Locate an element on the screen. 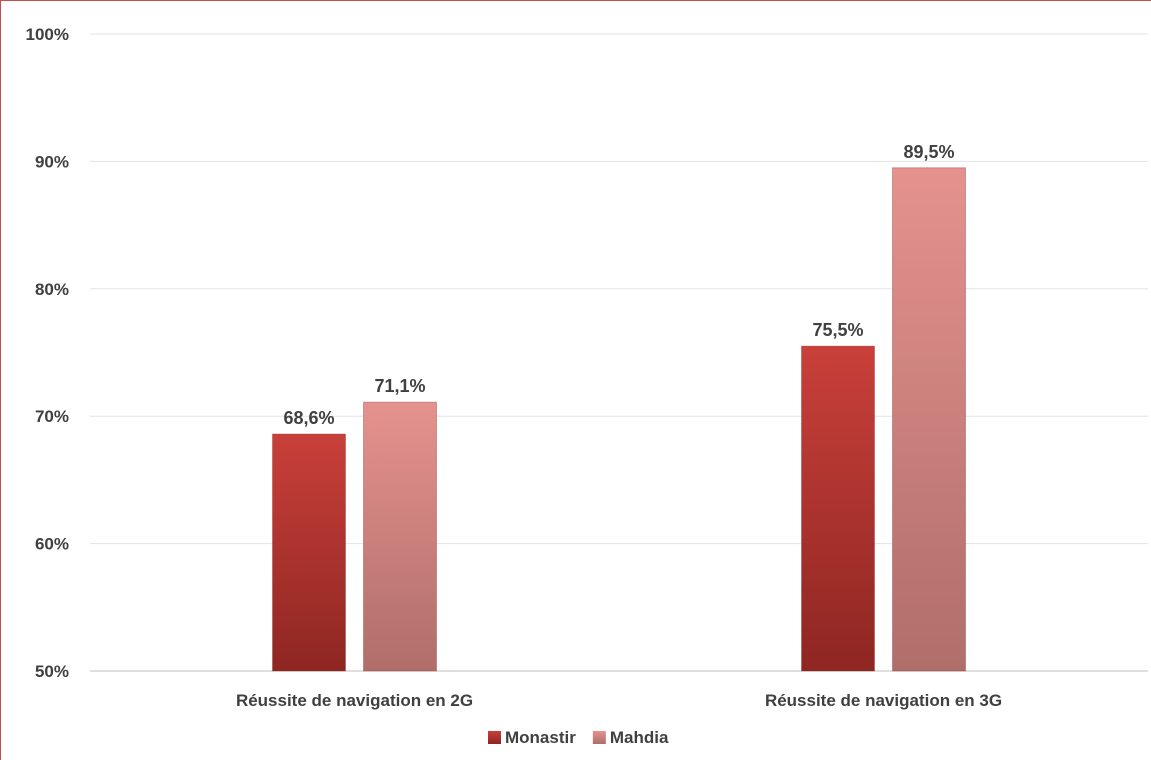 The width and height of the screenshot is (1151, 760). y-axis: 50% 60% 70% 80% 90% 100% is located at coordinates (47, 353).